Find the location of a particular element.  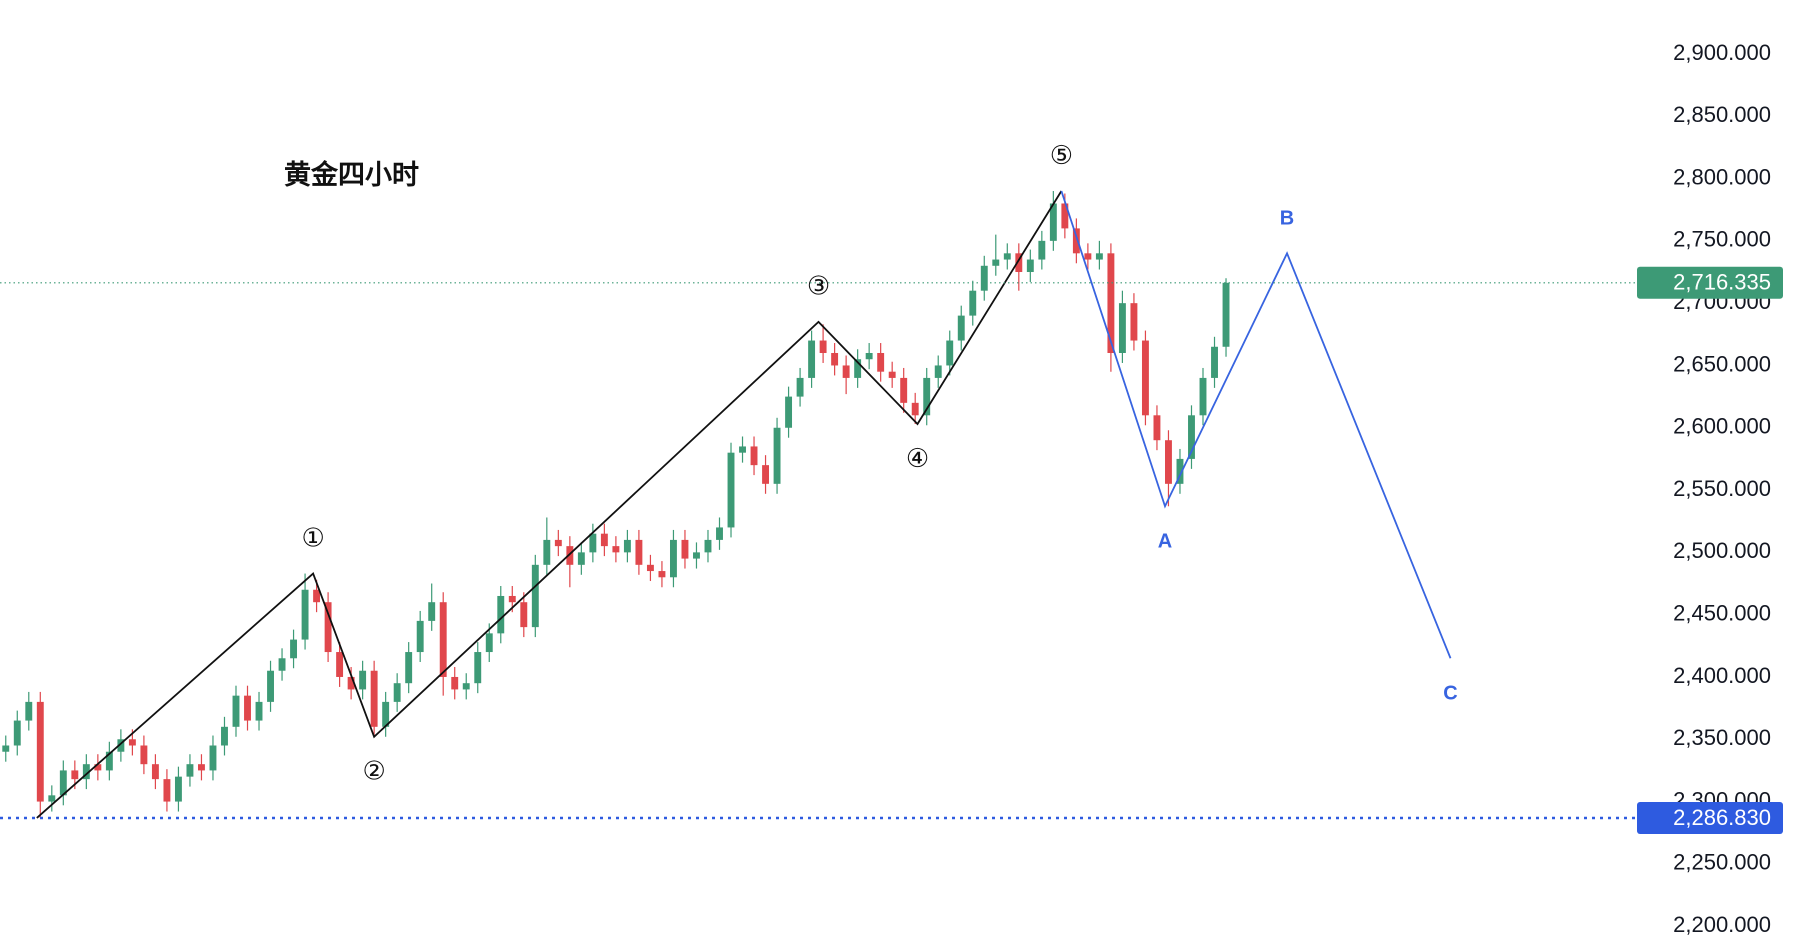

wave-label: ① is located at coordinates (312, 537).